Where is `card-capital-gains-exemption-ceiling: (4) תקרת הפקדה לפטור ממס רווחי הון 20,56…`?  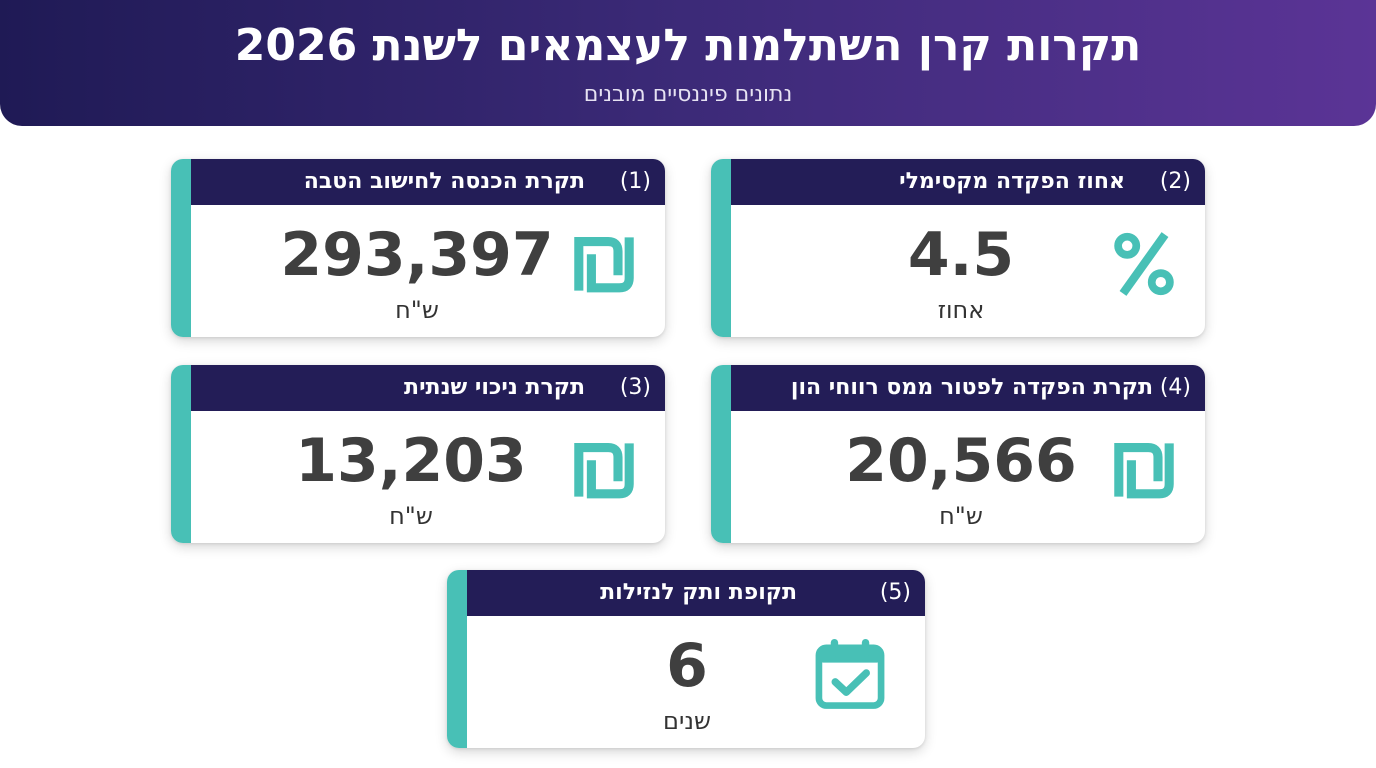
card-capital-gains-exemption-ceiling: (4) תקרת הפקדה לפטור ממס רווחי הון 20,56… is located at coordinates (958, 454).